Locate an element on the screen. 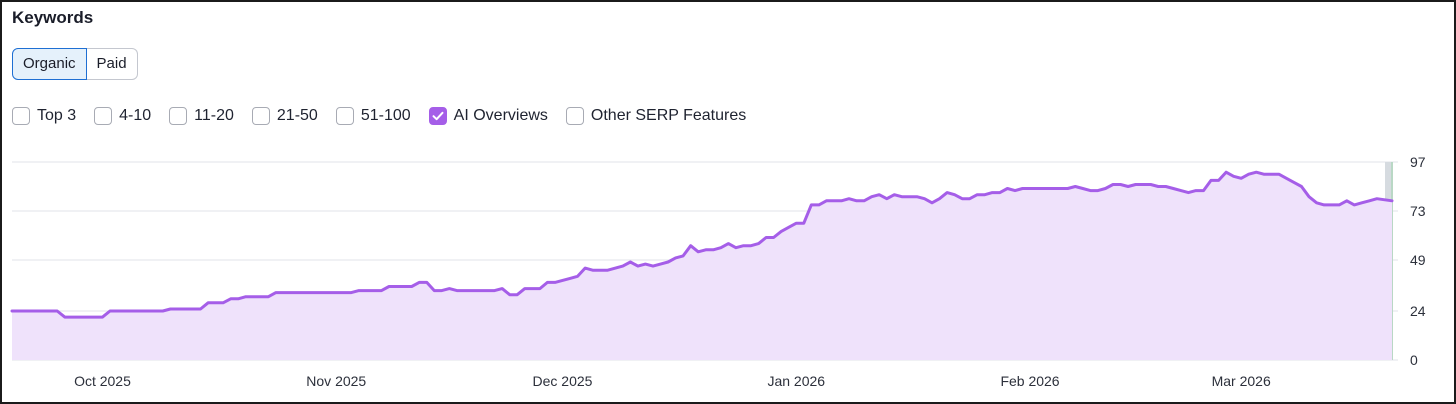  filter-label: 21-50 is located at coordinates (297, 115).